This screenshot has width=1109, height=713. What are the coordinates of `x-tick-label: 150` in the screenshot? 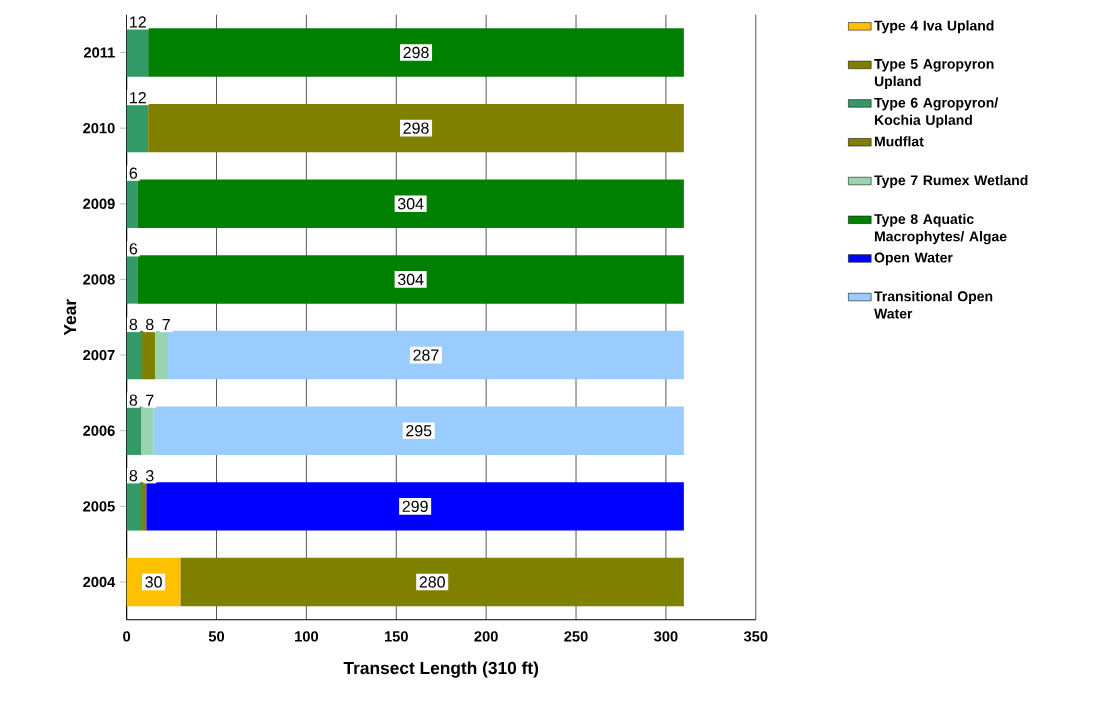 It's located at (396, 636).